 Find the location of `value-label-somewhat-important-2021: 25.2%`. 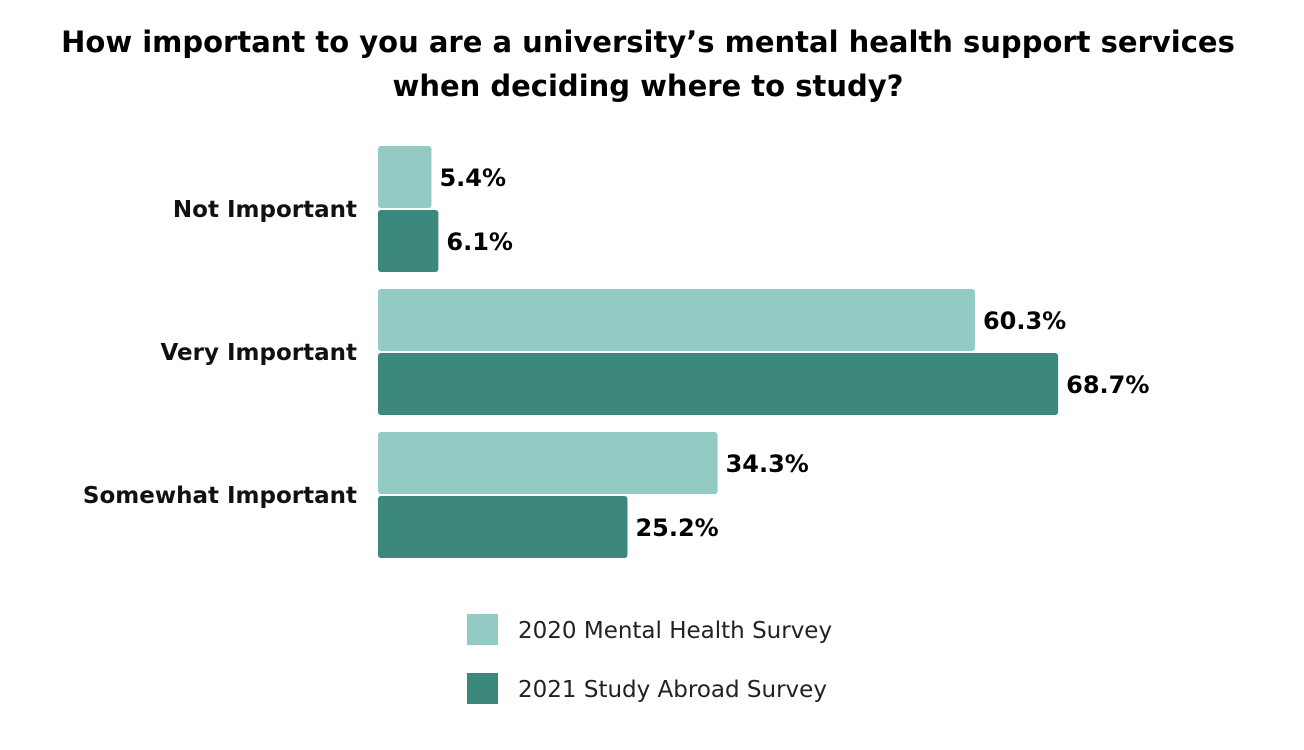

value-label-somewhat-important-2021: 25.2% is located at coordinates (676, 528).